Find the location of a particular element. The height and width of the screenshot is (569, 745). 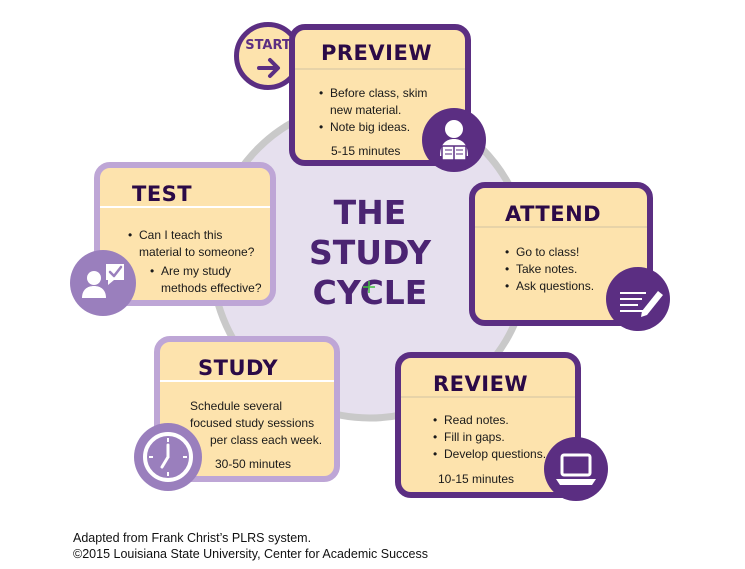

stage-duration: 5-15 minutes is located at coordinates (366, 151).